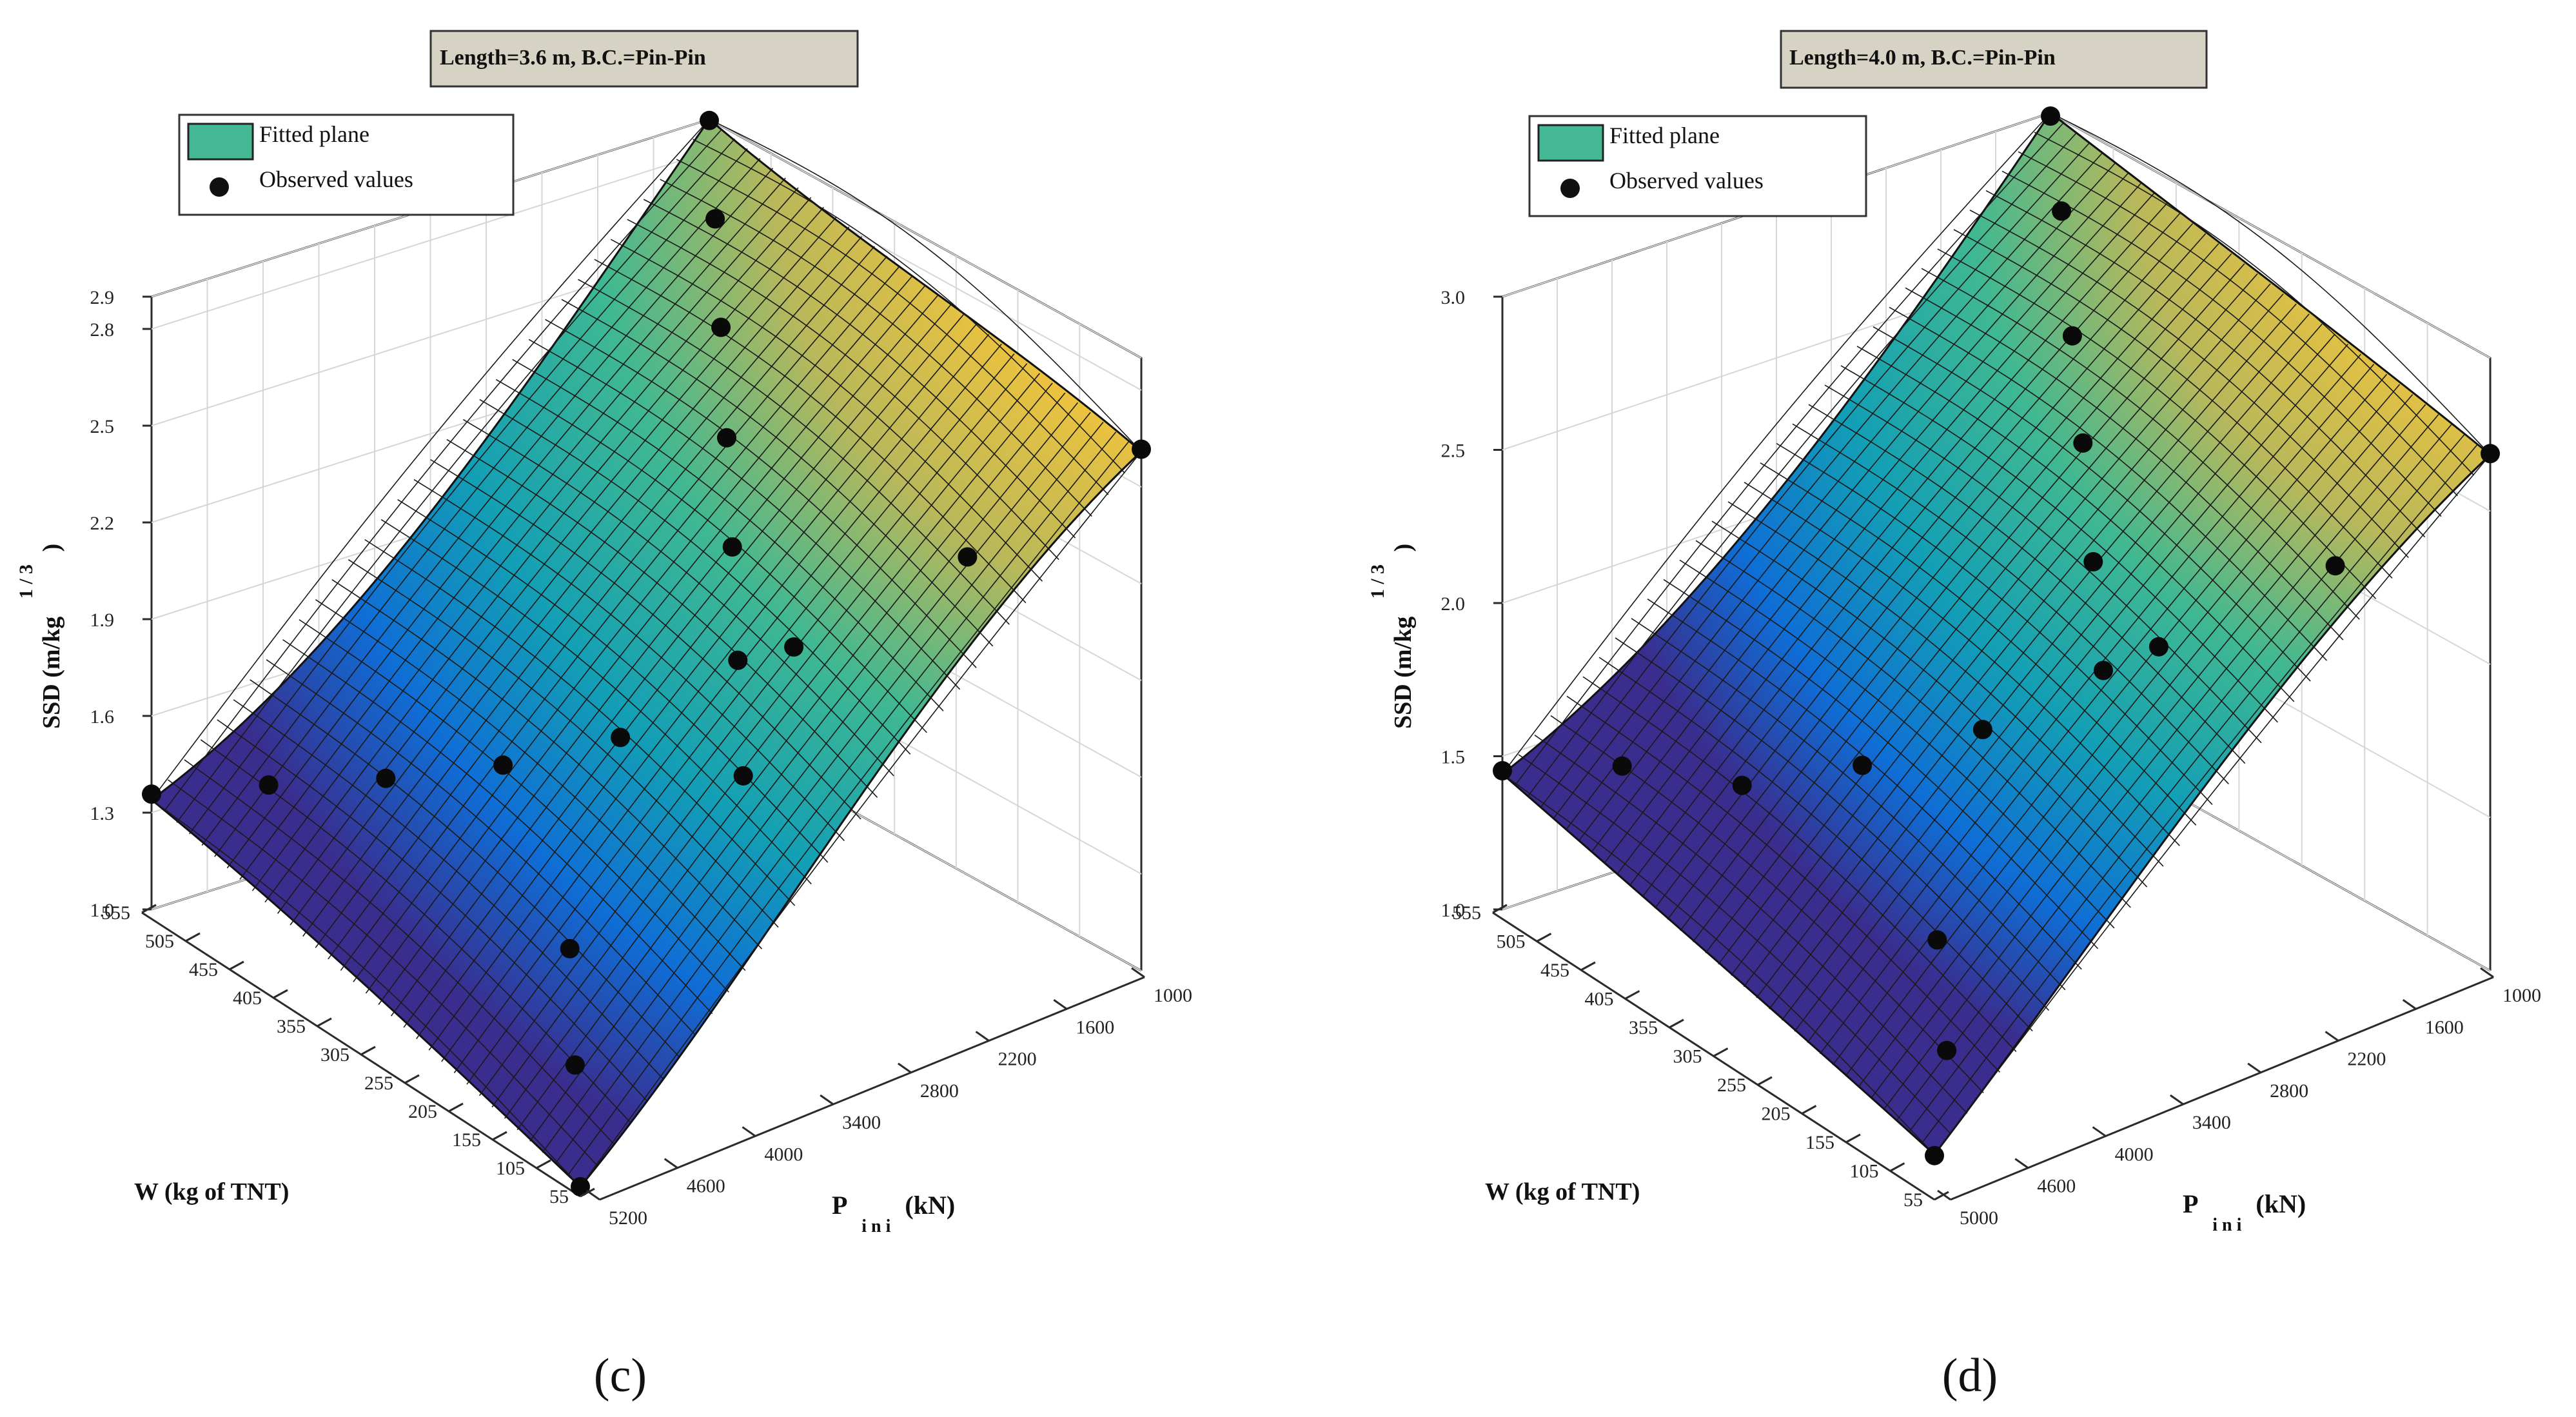 This screenshot has height=1417, width=2576. What do you see at coordinates (1922, 58) in the screenshot?
I see `svg-text: Length=4.0 m, B.C.=Pin-Pin` at bounding box center [1922, 58].